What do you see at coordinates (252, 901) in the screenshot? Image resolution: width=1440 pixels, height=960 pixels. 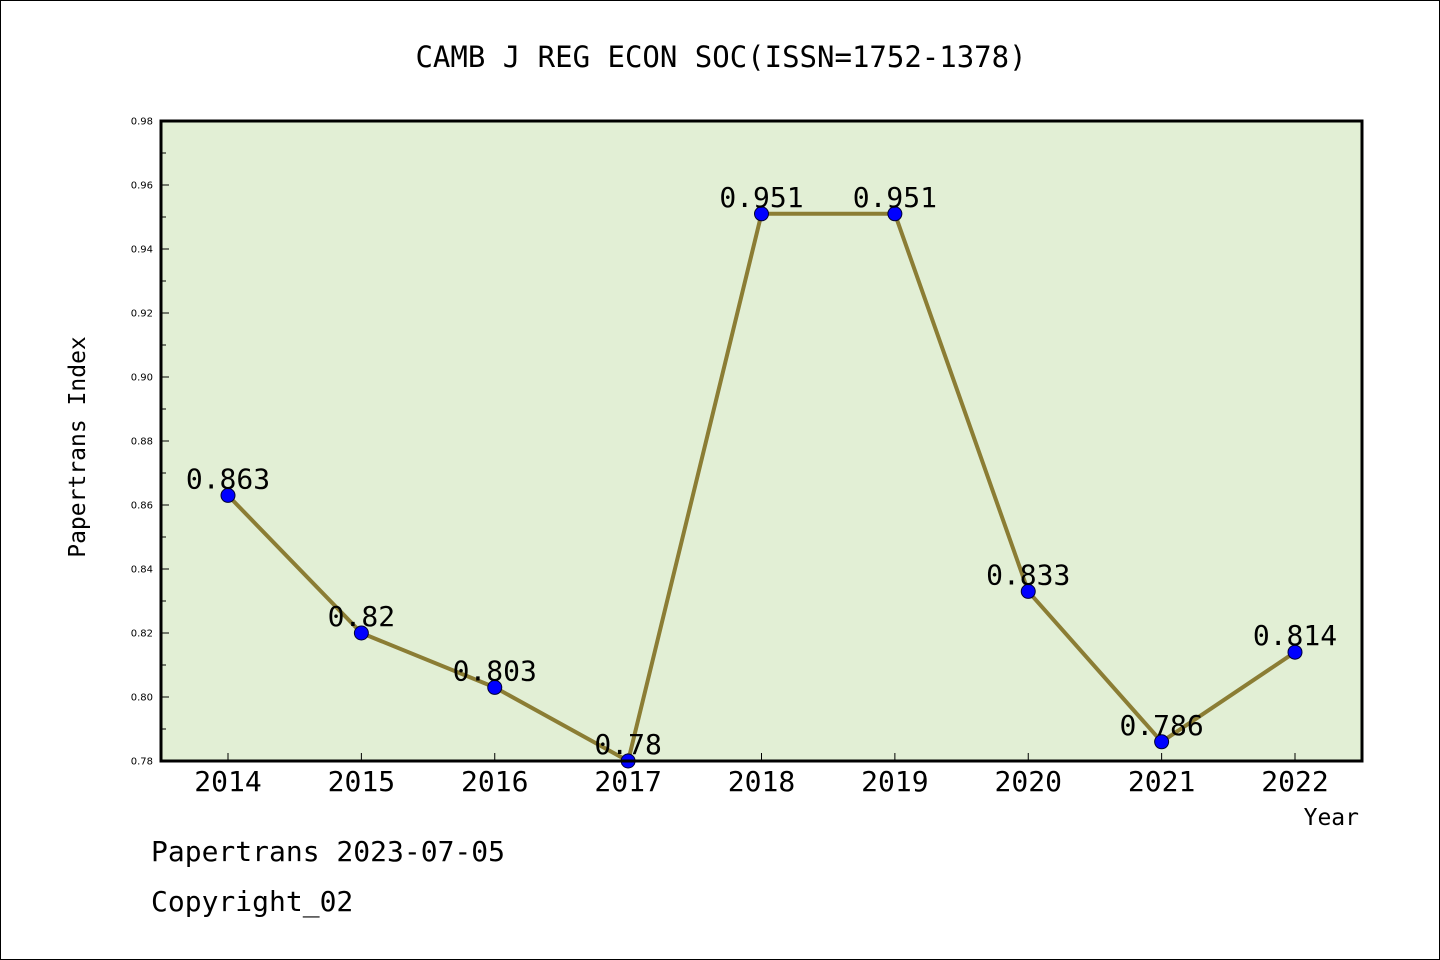 I see `footer-copyright: Copyright_02` at bounding box center [252, 901].